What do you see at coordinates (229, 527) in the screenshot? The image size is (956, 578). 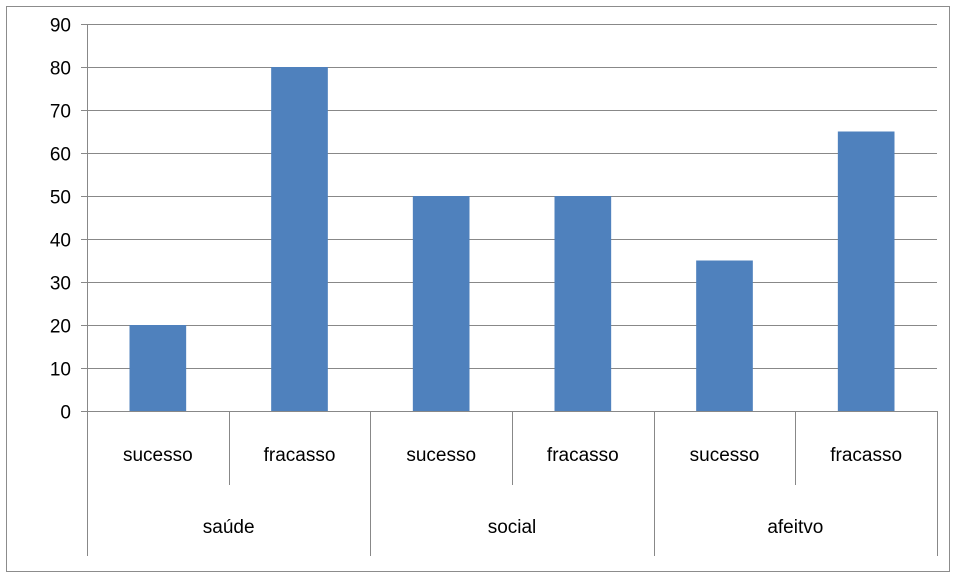 I see `group-label: saúde` at bounding box center [229, 527].